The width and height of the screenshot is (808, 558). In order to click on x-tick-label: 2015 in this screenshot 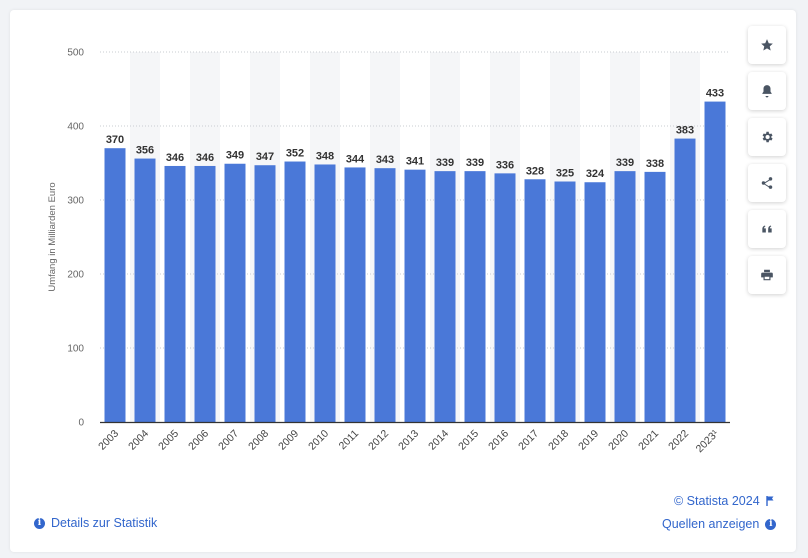, I will do `click(468, 440)`.